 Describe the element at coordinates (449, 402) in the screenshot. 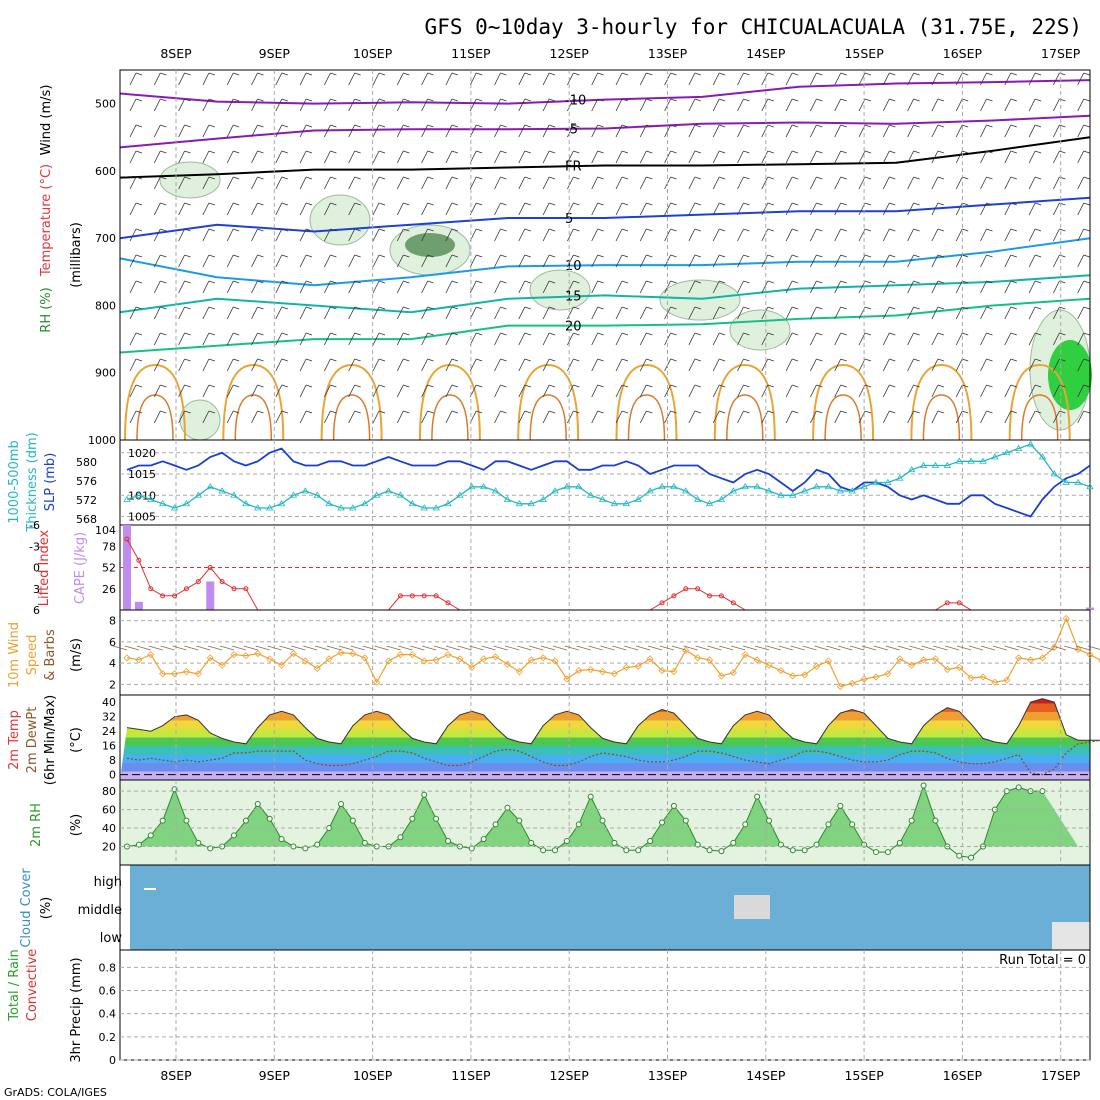

I see `warm-contour` at that location.